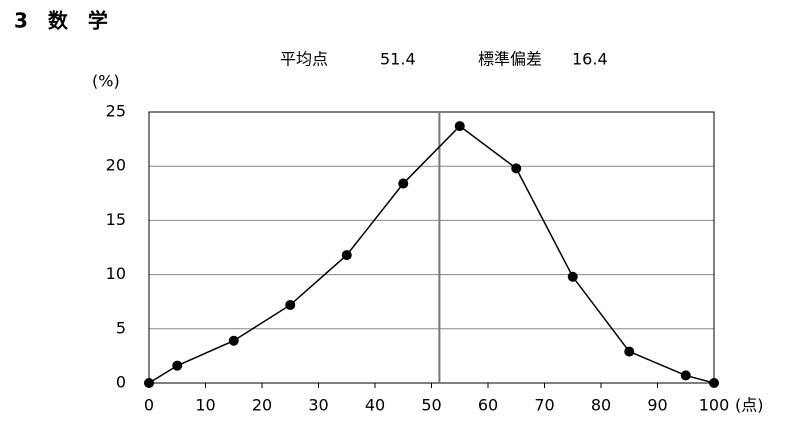 The height and width of the screenshot is (425, 800). What do you see at coordinates (590, 59) in the screenshot?
I see `sd-value: 16.4` at bounding box center [590, 59].